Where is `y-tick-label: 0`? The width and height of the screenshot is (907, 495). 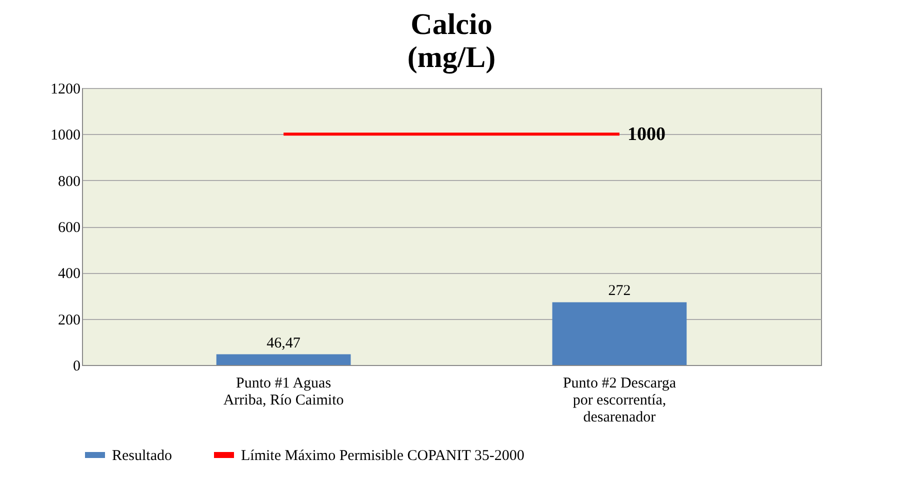
y-tick-label: 0 is located at coordinates (76, 366).